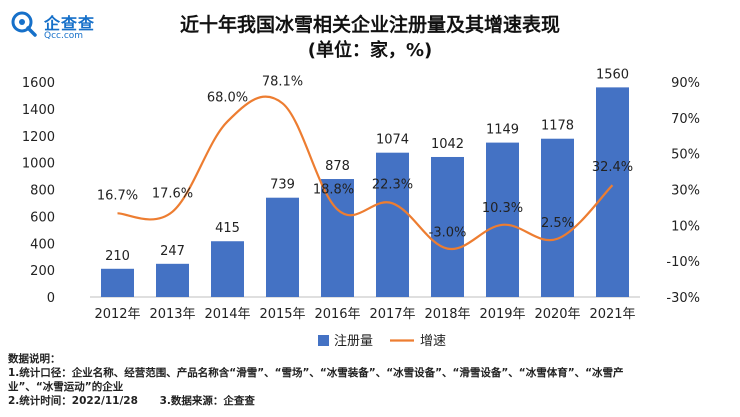 This screenshot has width=740, height=417. I want to click on x-tick-label: 2017年, so click(392, 314).